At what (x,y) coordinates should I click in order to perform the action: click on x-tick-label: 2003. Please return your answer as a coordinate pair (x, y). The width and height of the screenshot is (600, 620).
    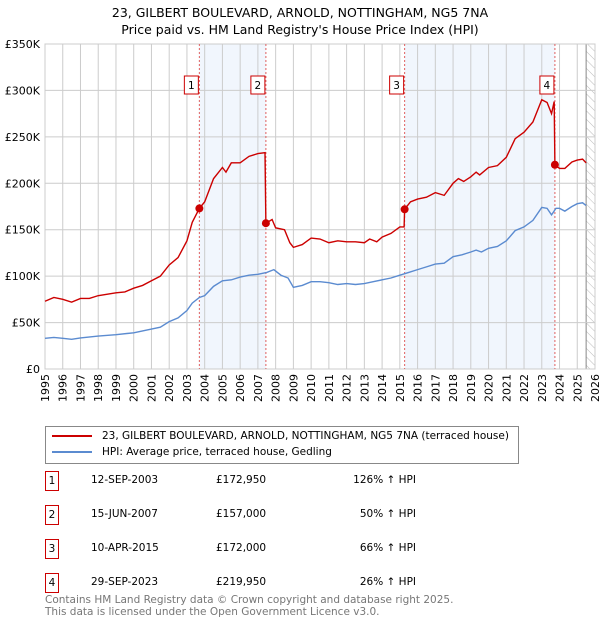
    Looking at the image, I should click on (187, 388).